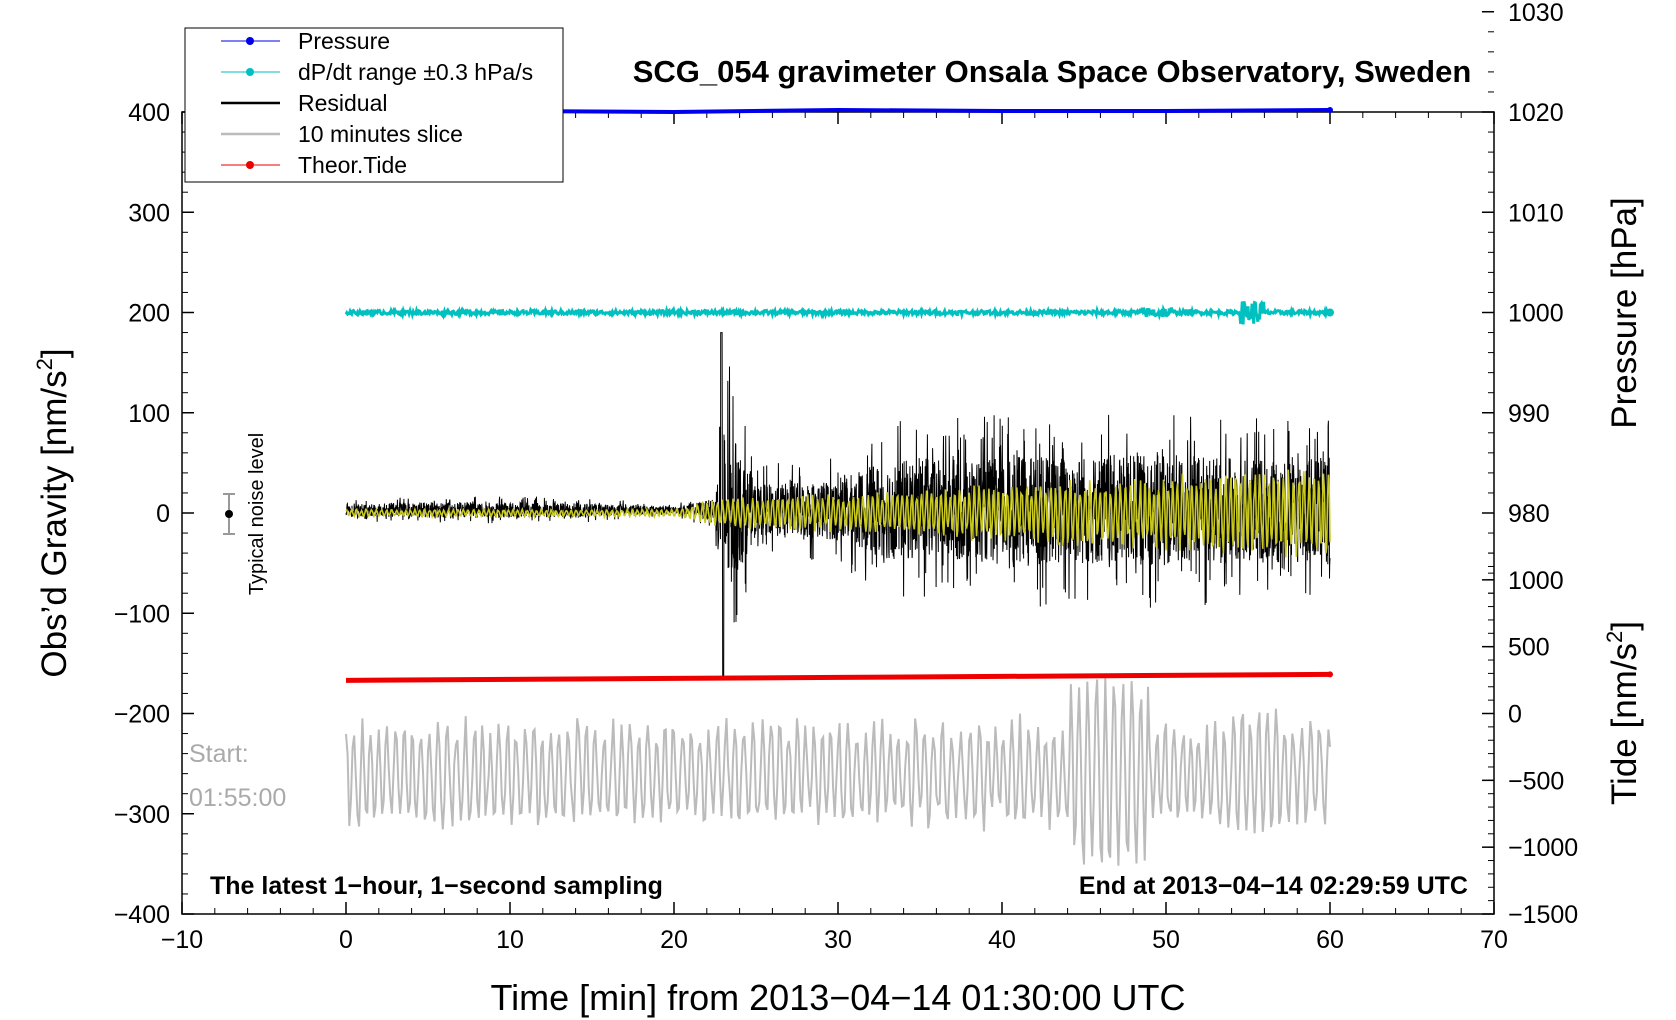 The image size is (1676, 1020). Describe the element at coordinates (837, 312) in the screenshot. I see `series-dpdt-line` at that location.